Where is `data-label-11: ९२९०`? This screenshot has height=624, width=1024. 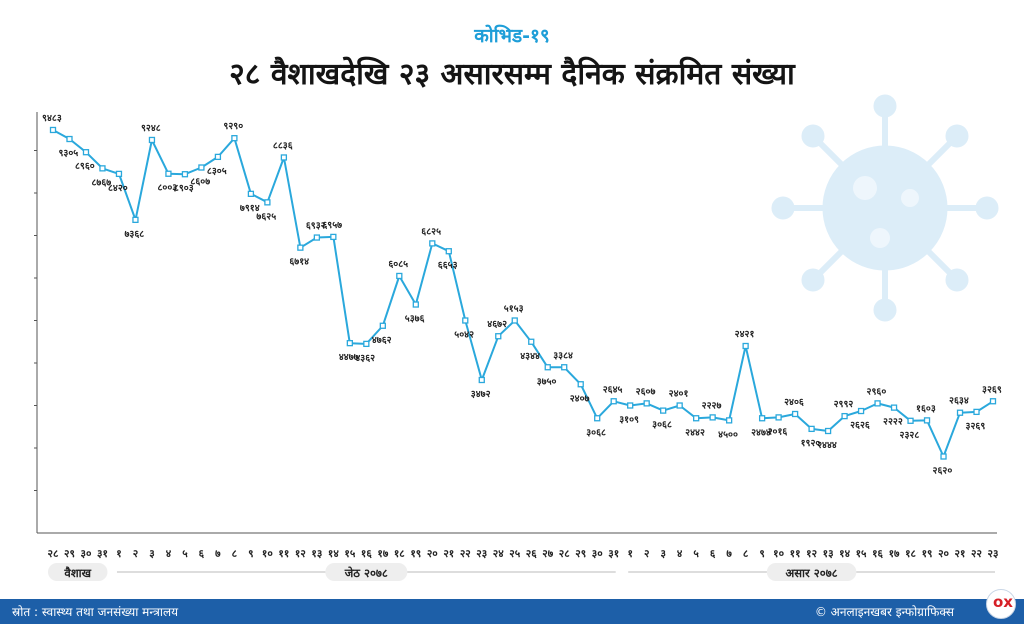
data-label-11: ९२९० is located at coordinates (233, 126).